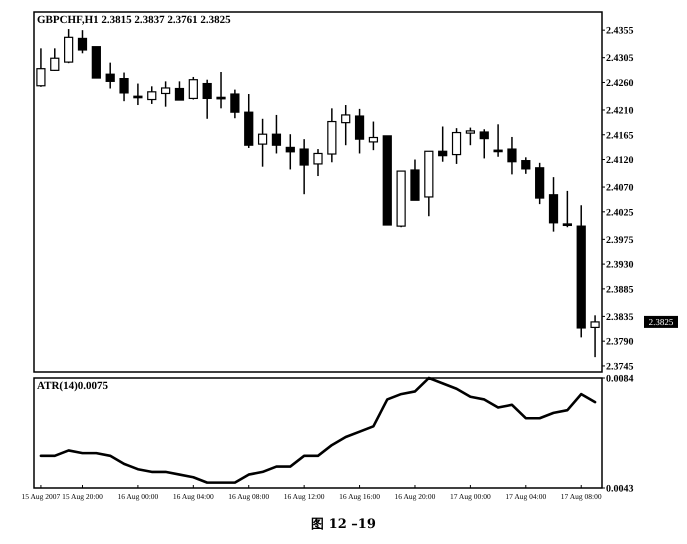 Image resolution: width=687 pixels, height=544 pixels. I want to click on y-tick-label: 0.0084, so click(620, 379).